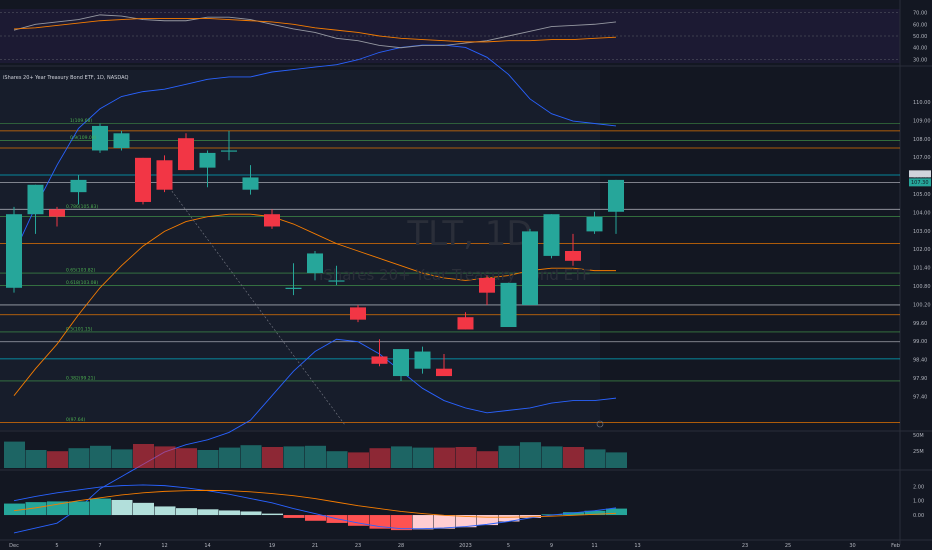 The image size is (932, 550). Describe the element at coordinates (551, 546) in the screenshot. I see `time-tick-label: 9` at that location.